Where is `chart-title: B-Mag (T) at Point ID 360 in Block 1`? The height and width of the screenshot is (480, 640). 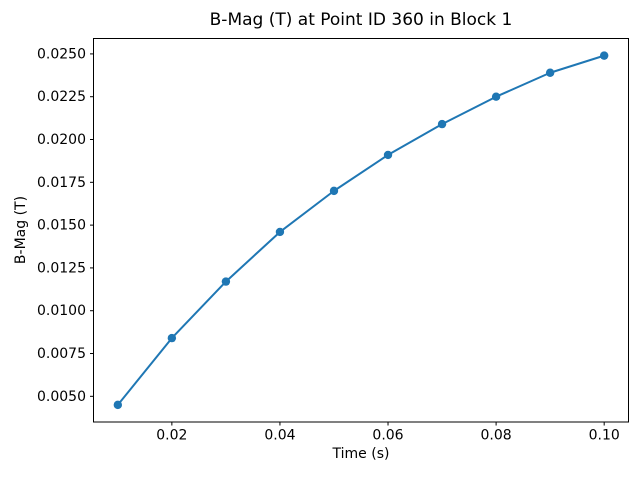
chart-title: B-Mag (T) at Point ID 360 in Block 1 is located at coordinates (361, 20).